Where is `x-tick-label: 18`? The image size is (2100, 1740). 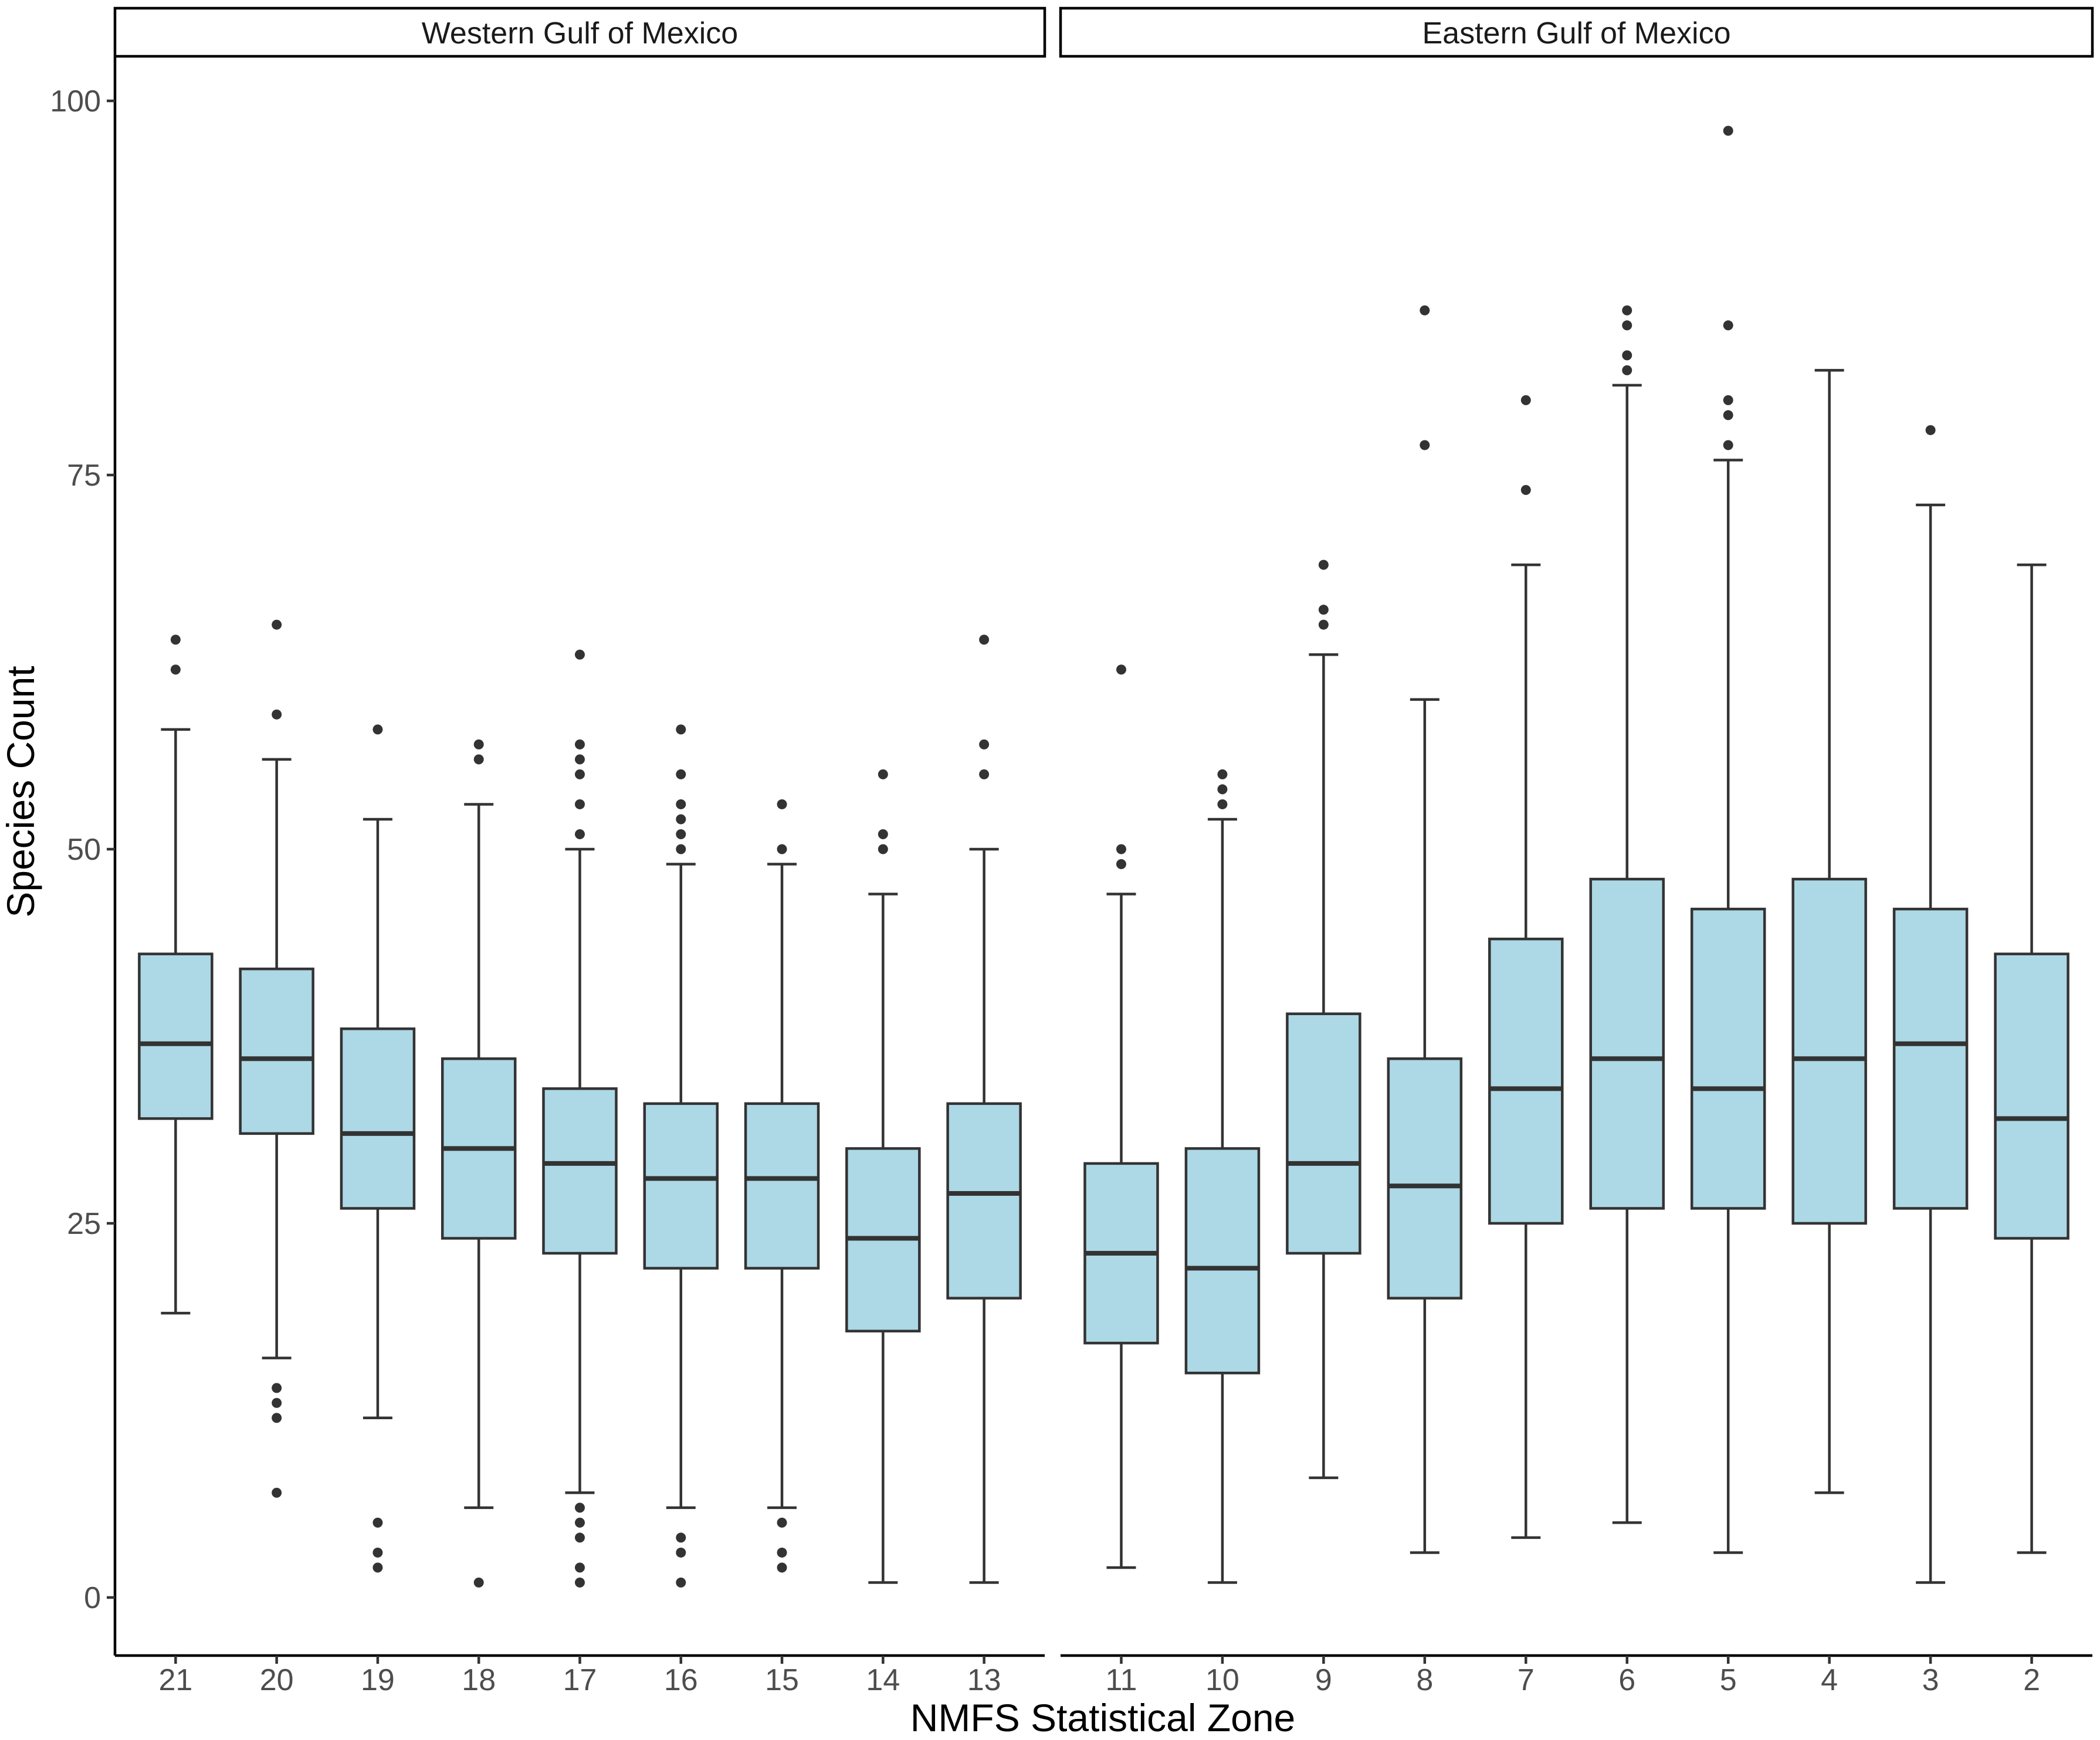
x-tick-label: 18 is located at coordinates (479, 1680).